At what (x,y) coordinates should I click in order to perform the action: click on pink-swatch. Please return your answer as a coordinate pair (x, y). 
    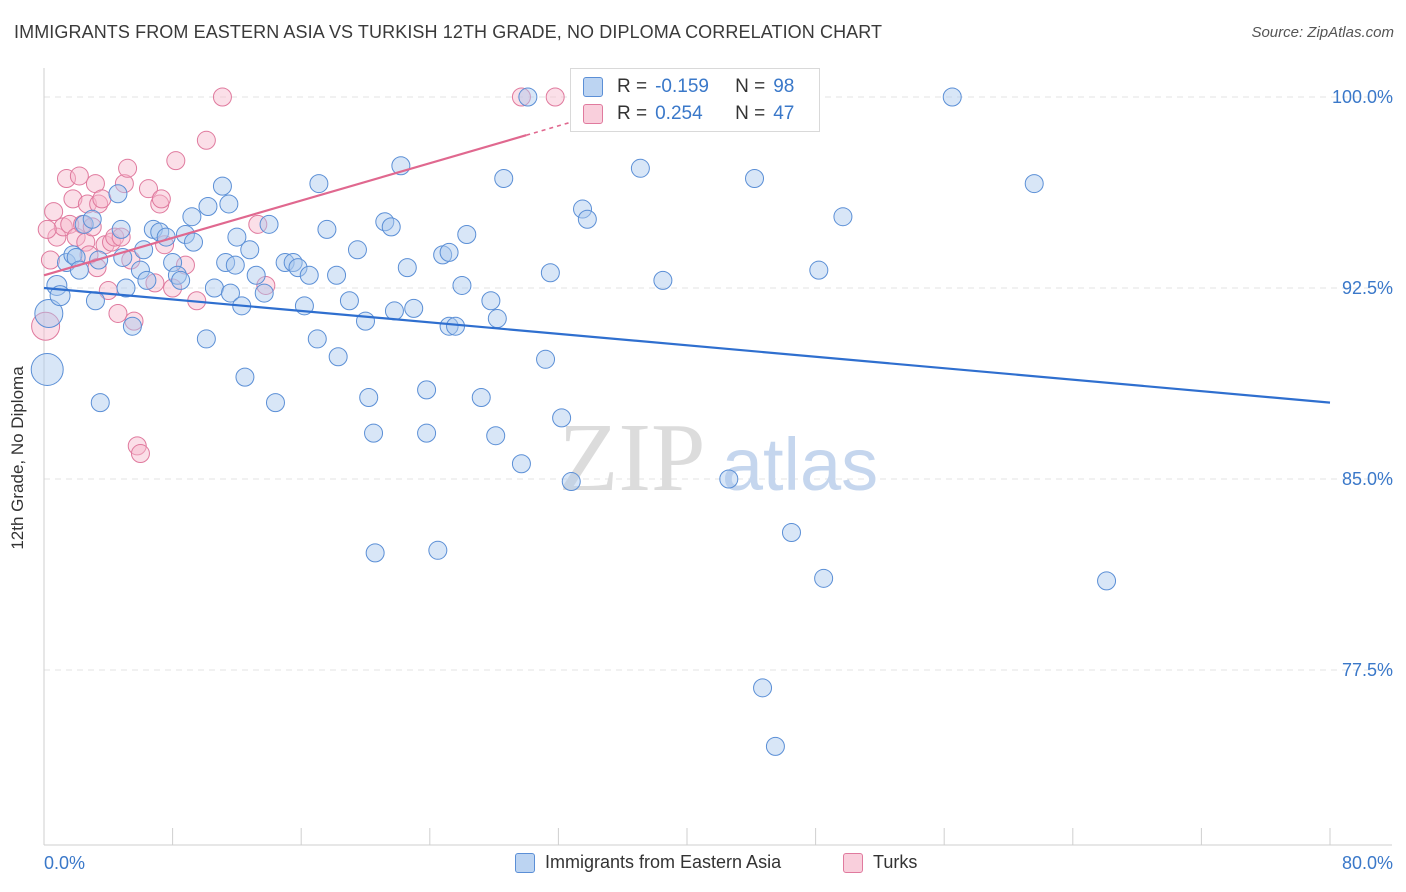
    Looking at the image, I should click on (593, 114).